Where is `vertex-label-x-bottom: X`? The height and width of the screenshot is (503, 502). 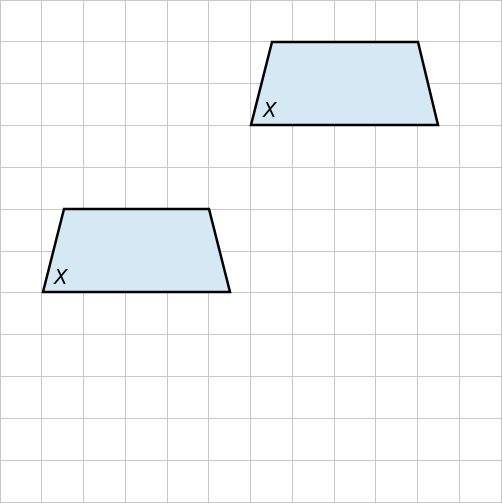
vertex-label-x-bottom: X is located at coordinates (61, 277).